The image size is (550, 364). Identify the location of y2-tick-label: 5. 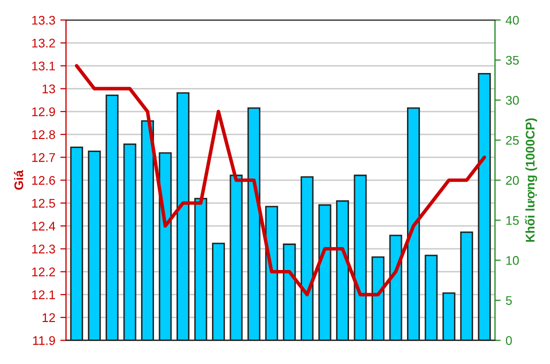
(509, 300).